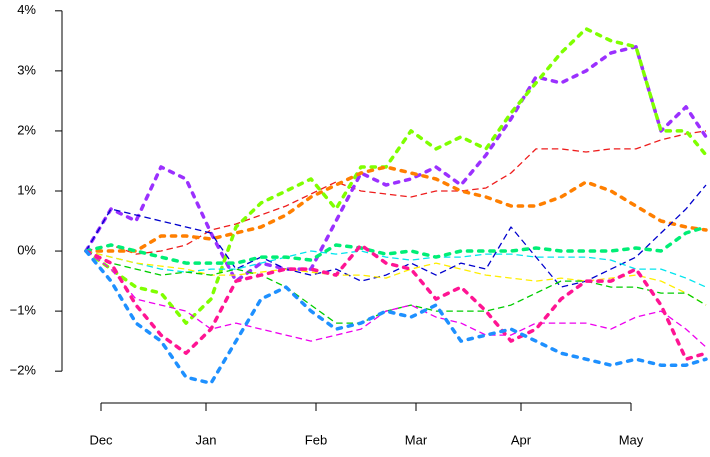 This screenshot has width=710, height=457. Describe the element at coordinates (23, 310) in the screenshot. I see `y-tick-label: −1%` at that location.